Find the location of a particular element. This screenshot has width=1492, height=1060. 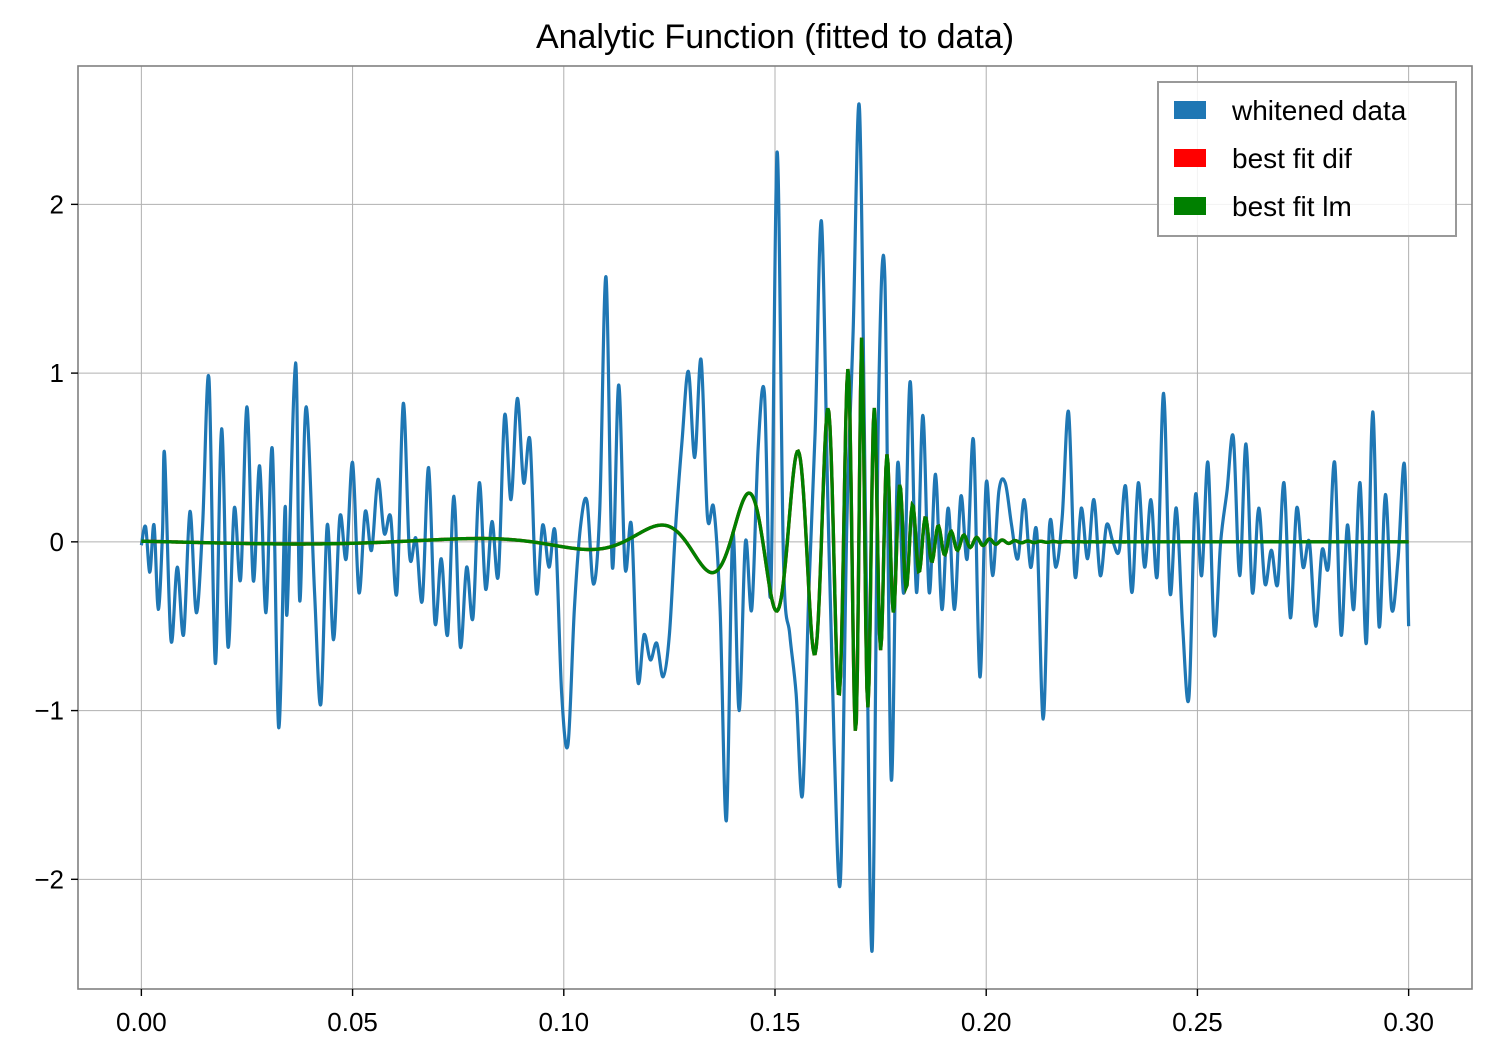

x-tick-label: 0.00 is located at coordinates (141, 1022).